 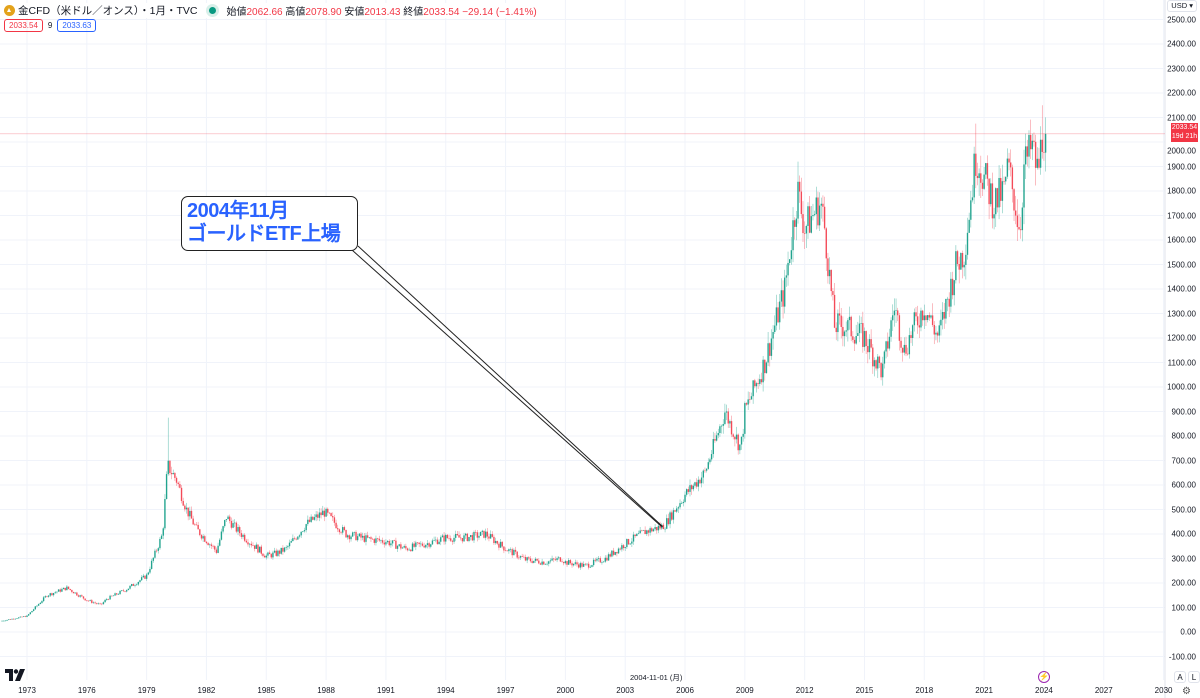 I want to click on auto-scale-button: A, so click(x=1180, y=677).